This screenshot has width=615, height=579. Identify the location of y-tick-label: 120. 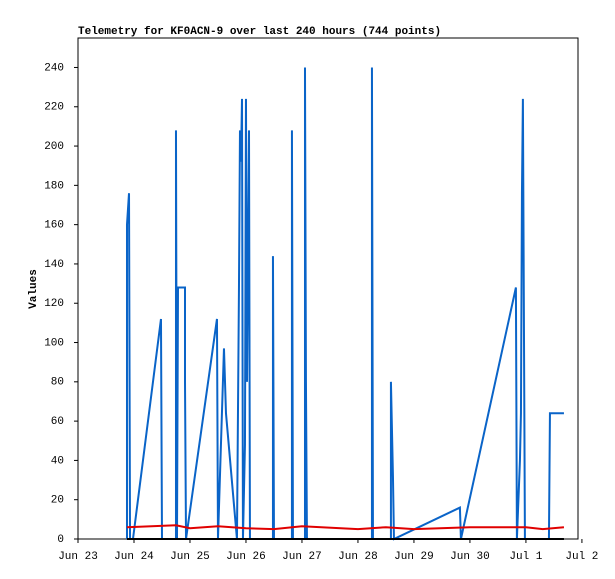
(54, 304).